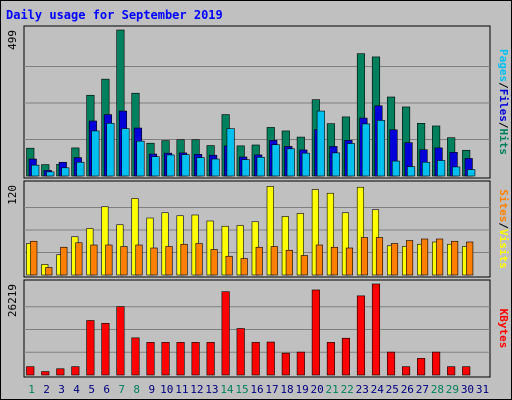 The width and height of the screenshot is (512, 400). I want to click on day-label-15: 15, so click(241, 389).